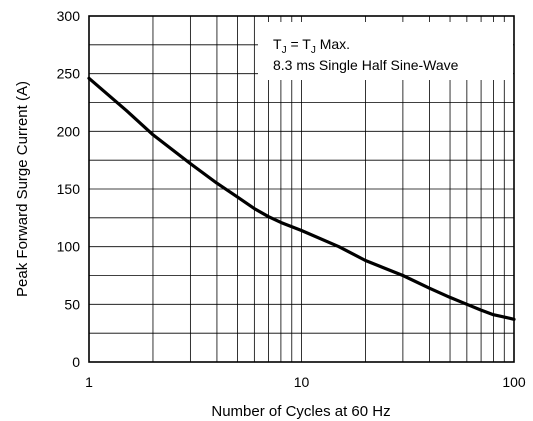  Describe the element at coordinates (311, 46) in the screenshot. I see `annotation-line-1: TJ = TJ Max.` at that location.